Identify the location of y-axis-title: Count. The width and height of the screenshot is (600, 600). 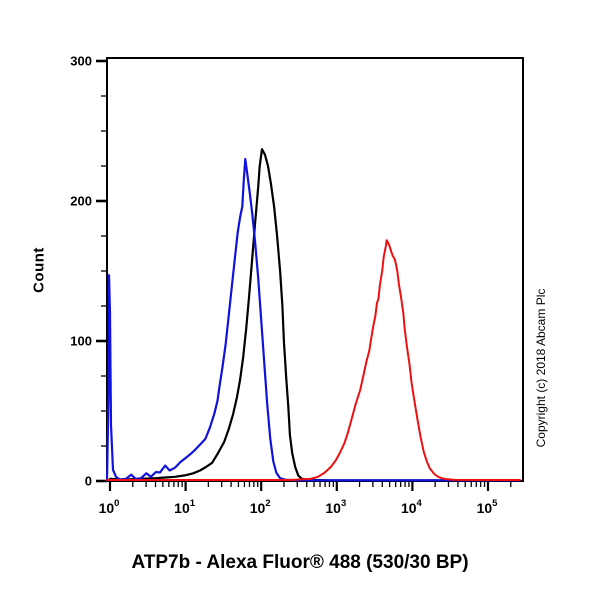
(39, 270).